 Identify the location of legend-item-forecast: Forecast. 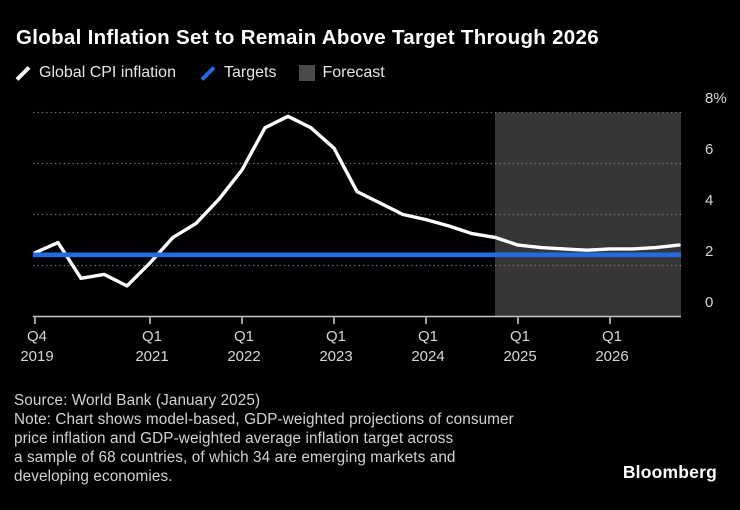
(342, 73).